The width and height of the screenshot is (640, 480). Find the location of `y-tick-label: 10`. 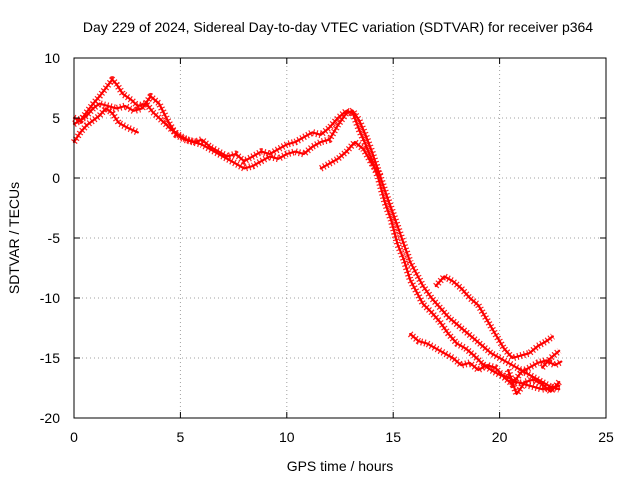

y-tick-label: 10 is located at coordinates (52, 58).